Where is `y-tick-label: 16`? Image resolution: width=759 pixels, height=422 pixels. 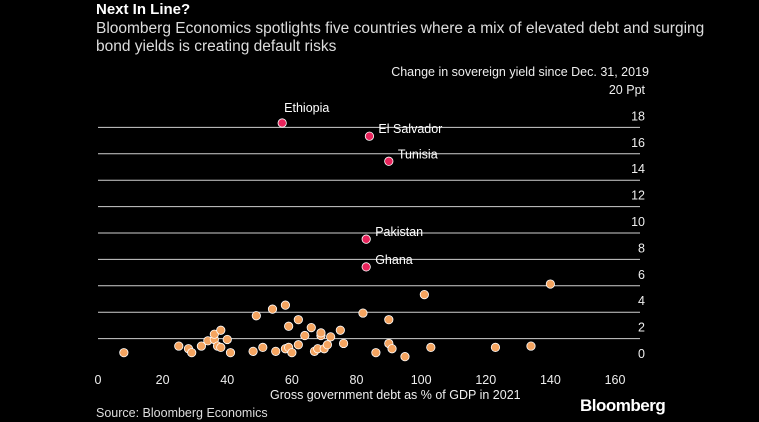 y-tick-label: 16 is located at coordinates (638, 143).